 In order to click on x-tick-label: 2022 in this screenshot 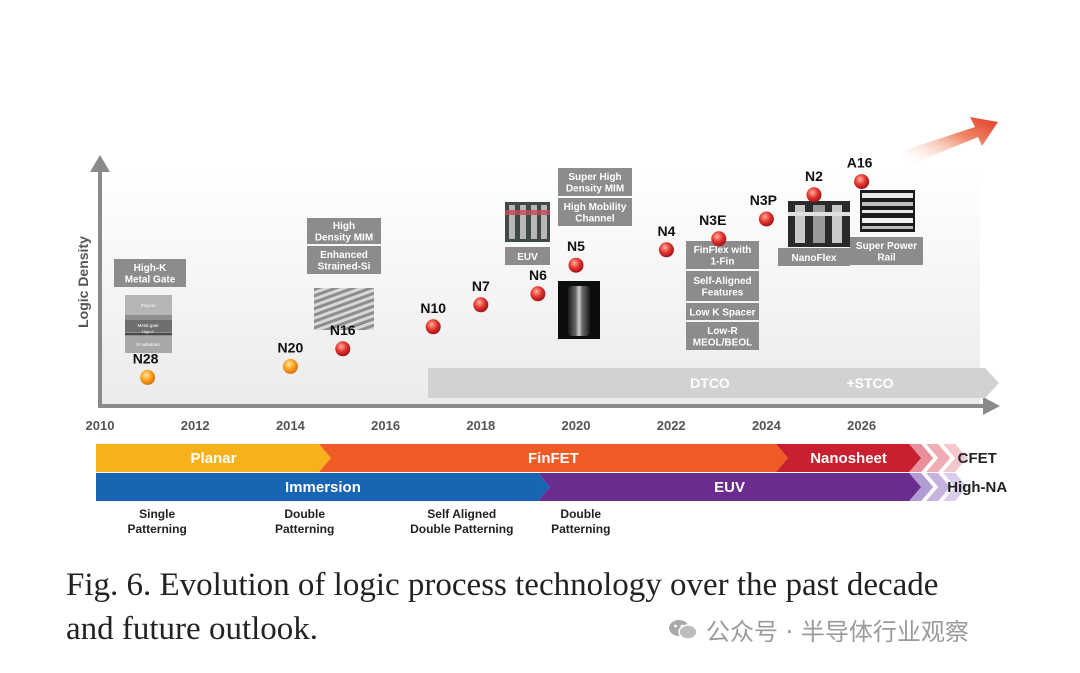, I will do `click(671, 425)`.